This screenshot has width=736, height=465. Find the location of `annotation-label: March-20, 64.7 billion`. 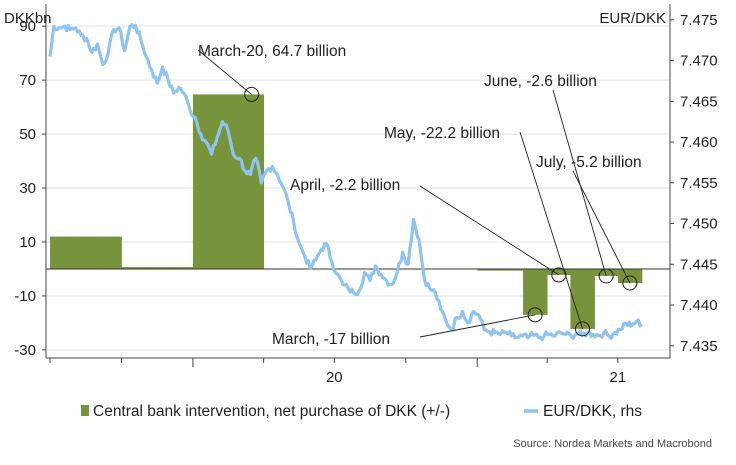

annotation-label: March-20, 64.7 billion is located at coordinates (272, 51).